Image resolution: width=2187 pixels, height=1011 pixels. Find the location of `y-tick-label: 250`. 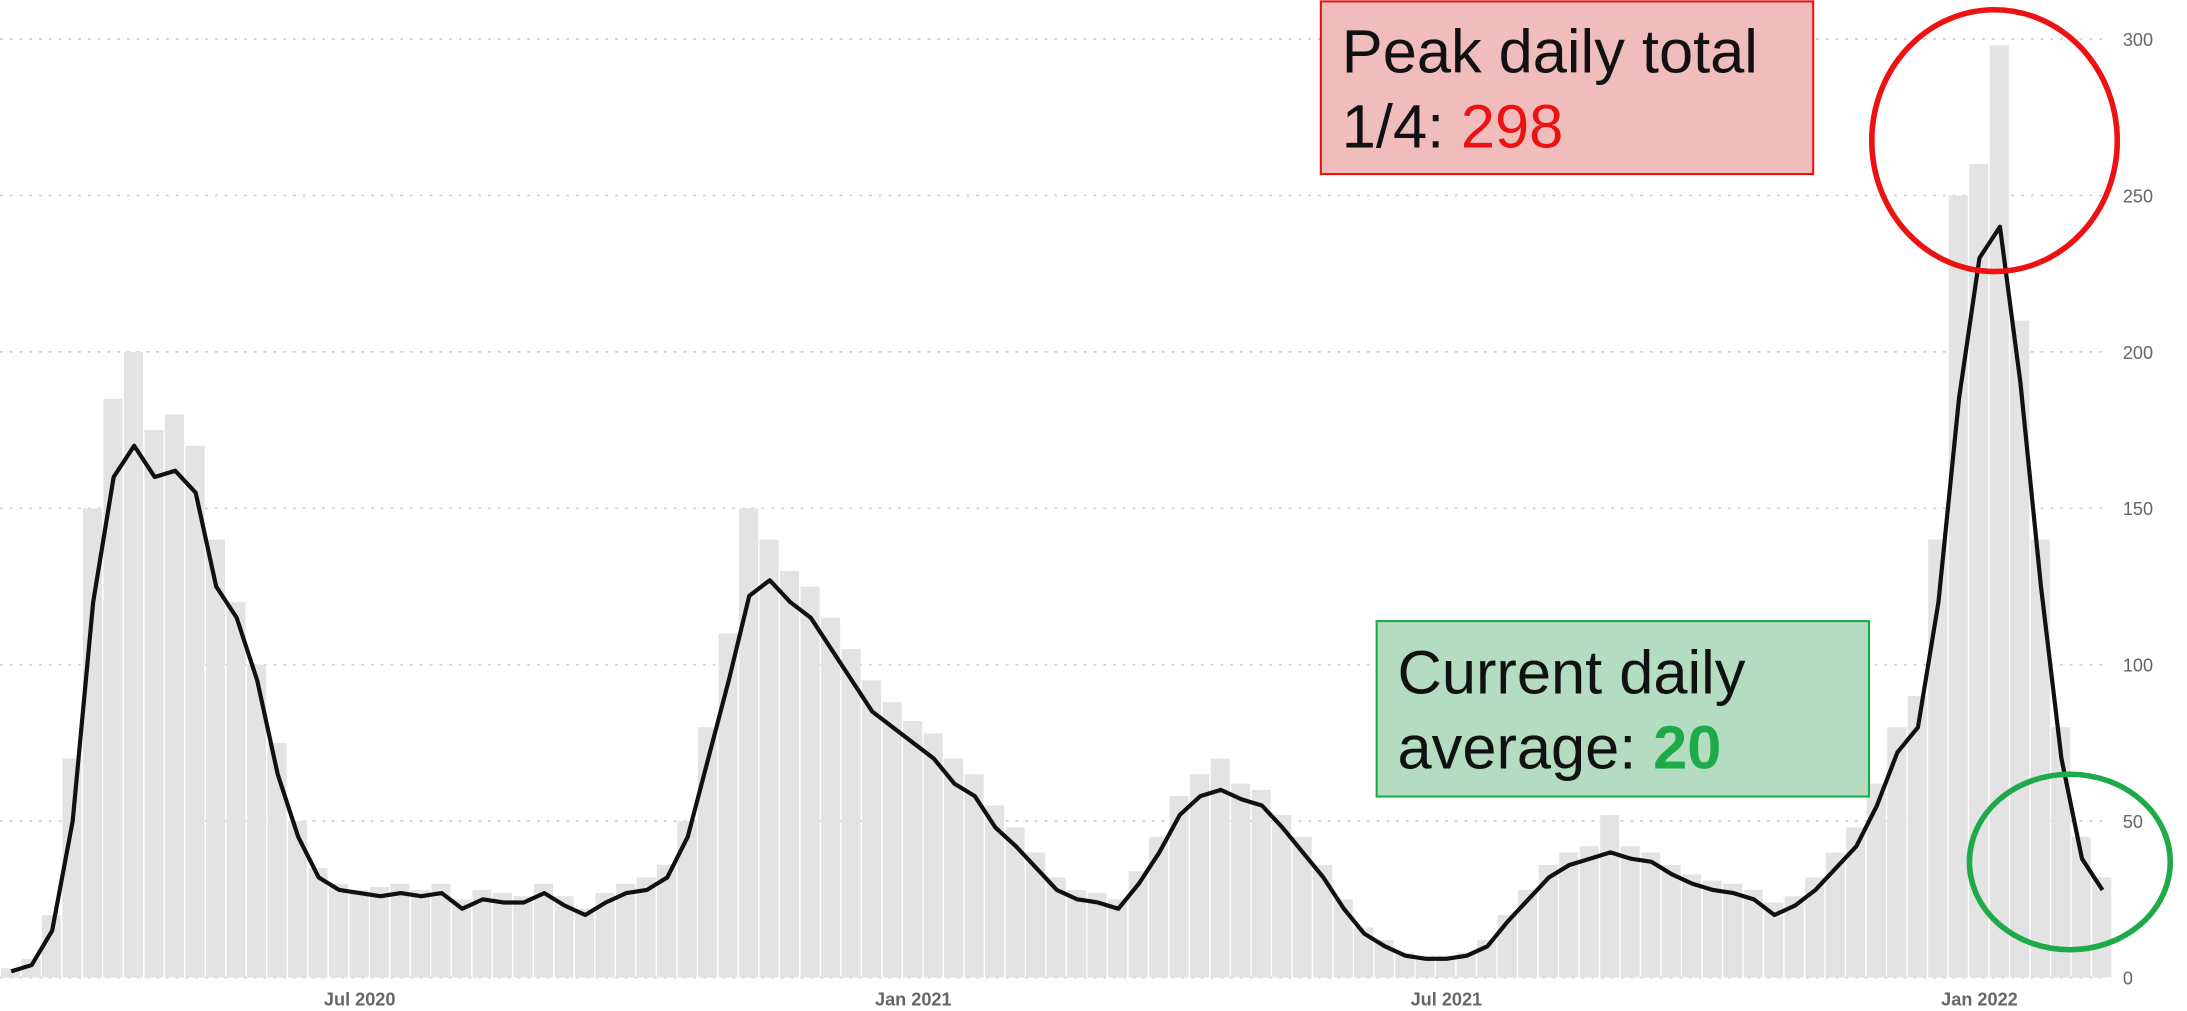

y-tick-label: 250 is located at coordinates (2138, 196).